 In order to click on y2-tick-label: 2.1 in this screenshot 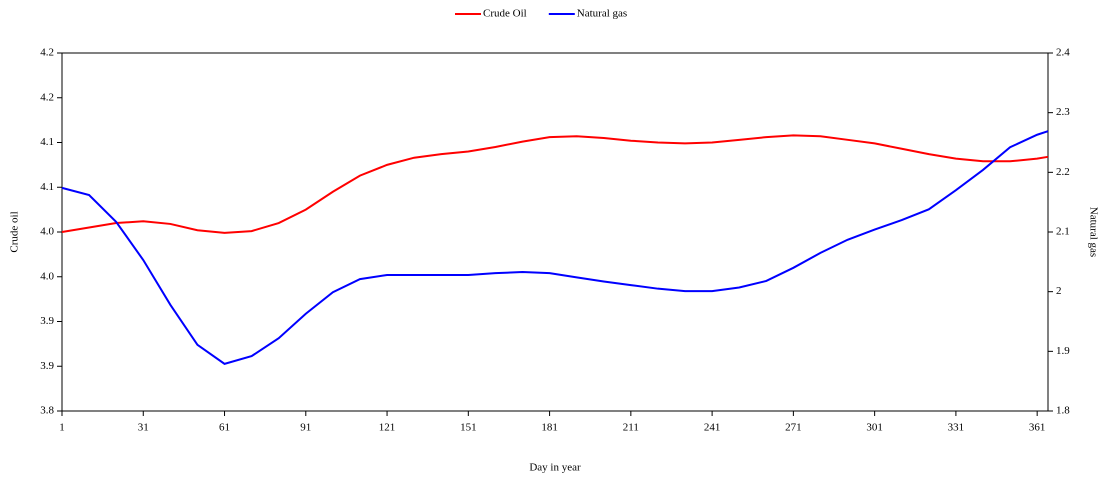, I will do `click(1063, 232)`.